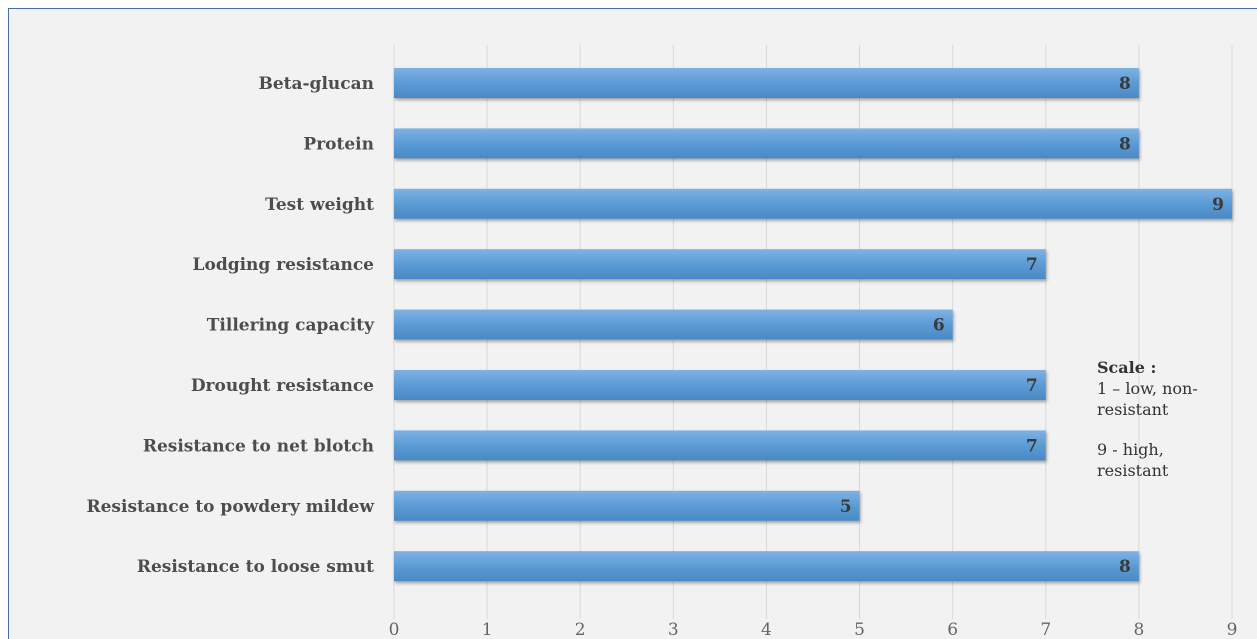  What do you see at coordinates (673, 629) in the screenshot?
I see `x-tick-label: 3` at bounding box center [673, 629].